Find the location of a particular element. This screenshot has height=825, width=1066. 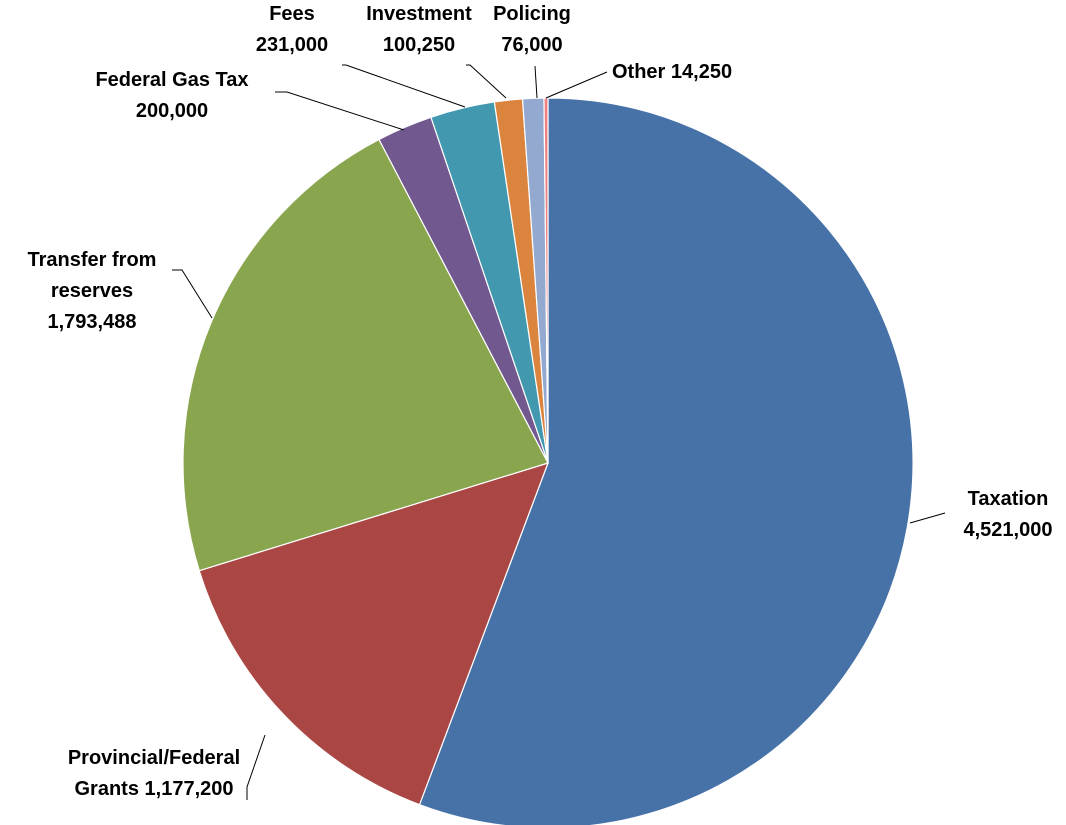

leader-line-taxation is located at coordinates (927, 518).